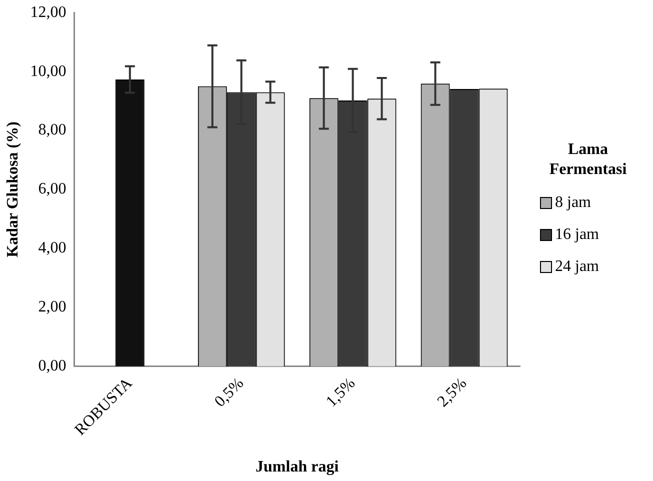 The height and width of the screenshot is (481, 653). What do you see at coordinates (573, 203) in the screenshot?
I see `legend-label: 8 jam` at bounding box center [573, 203].